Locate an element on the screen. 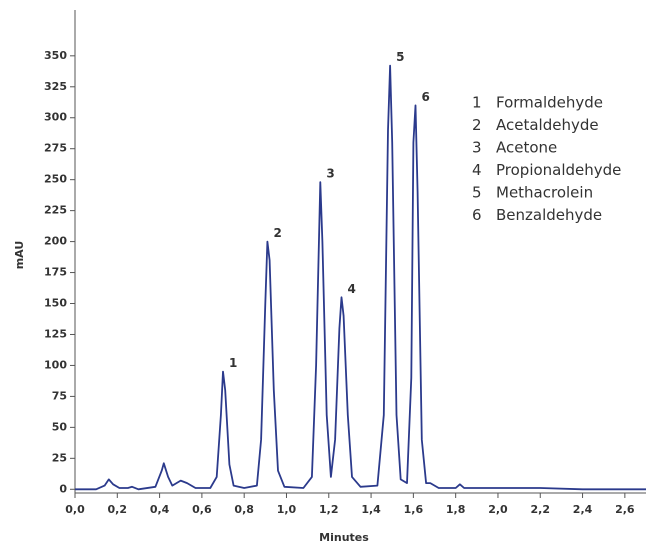 This screenshot has height=550, width=647. x-axis-label: Minutes is located at coordinates (344, 537).